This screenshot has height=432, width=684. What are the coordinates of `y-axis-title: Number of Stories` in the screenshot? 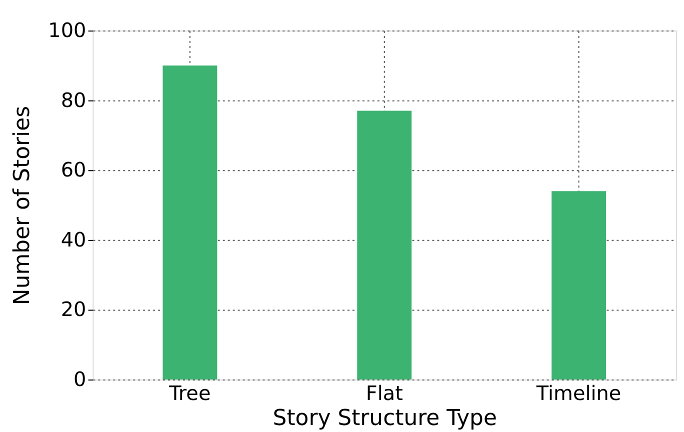 It's located at (23, 206).